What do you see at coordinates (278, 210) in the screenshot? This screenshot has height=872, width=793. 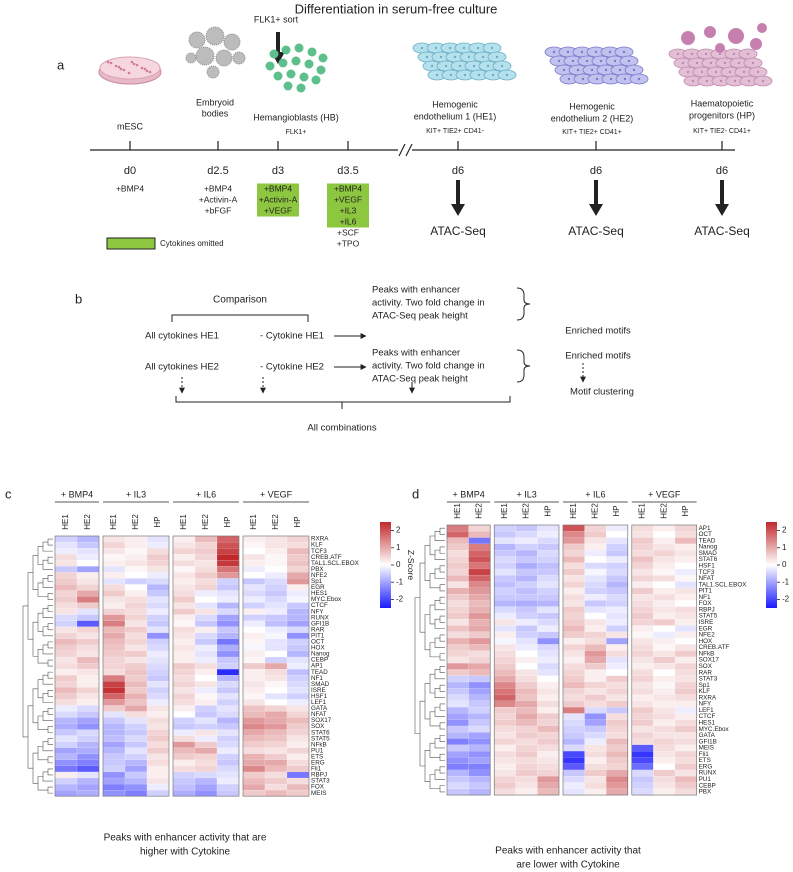 I see `cytokine: +VEGF` at bounding box center [278, 210].